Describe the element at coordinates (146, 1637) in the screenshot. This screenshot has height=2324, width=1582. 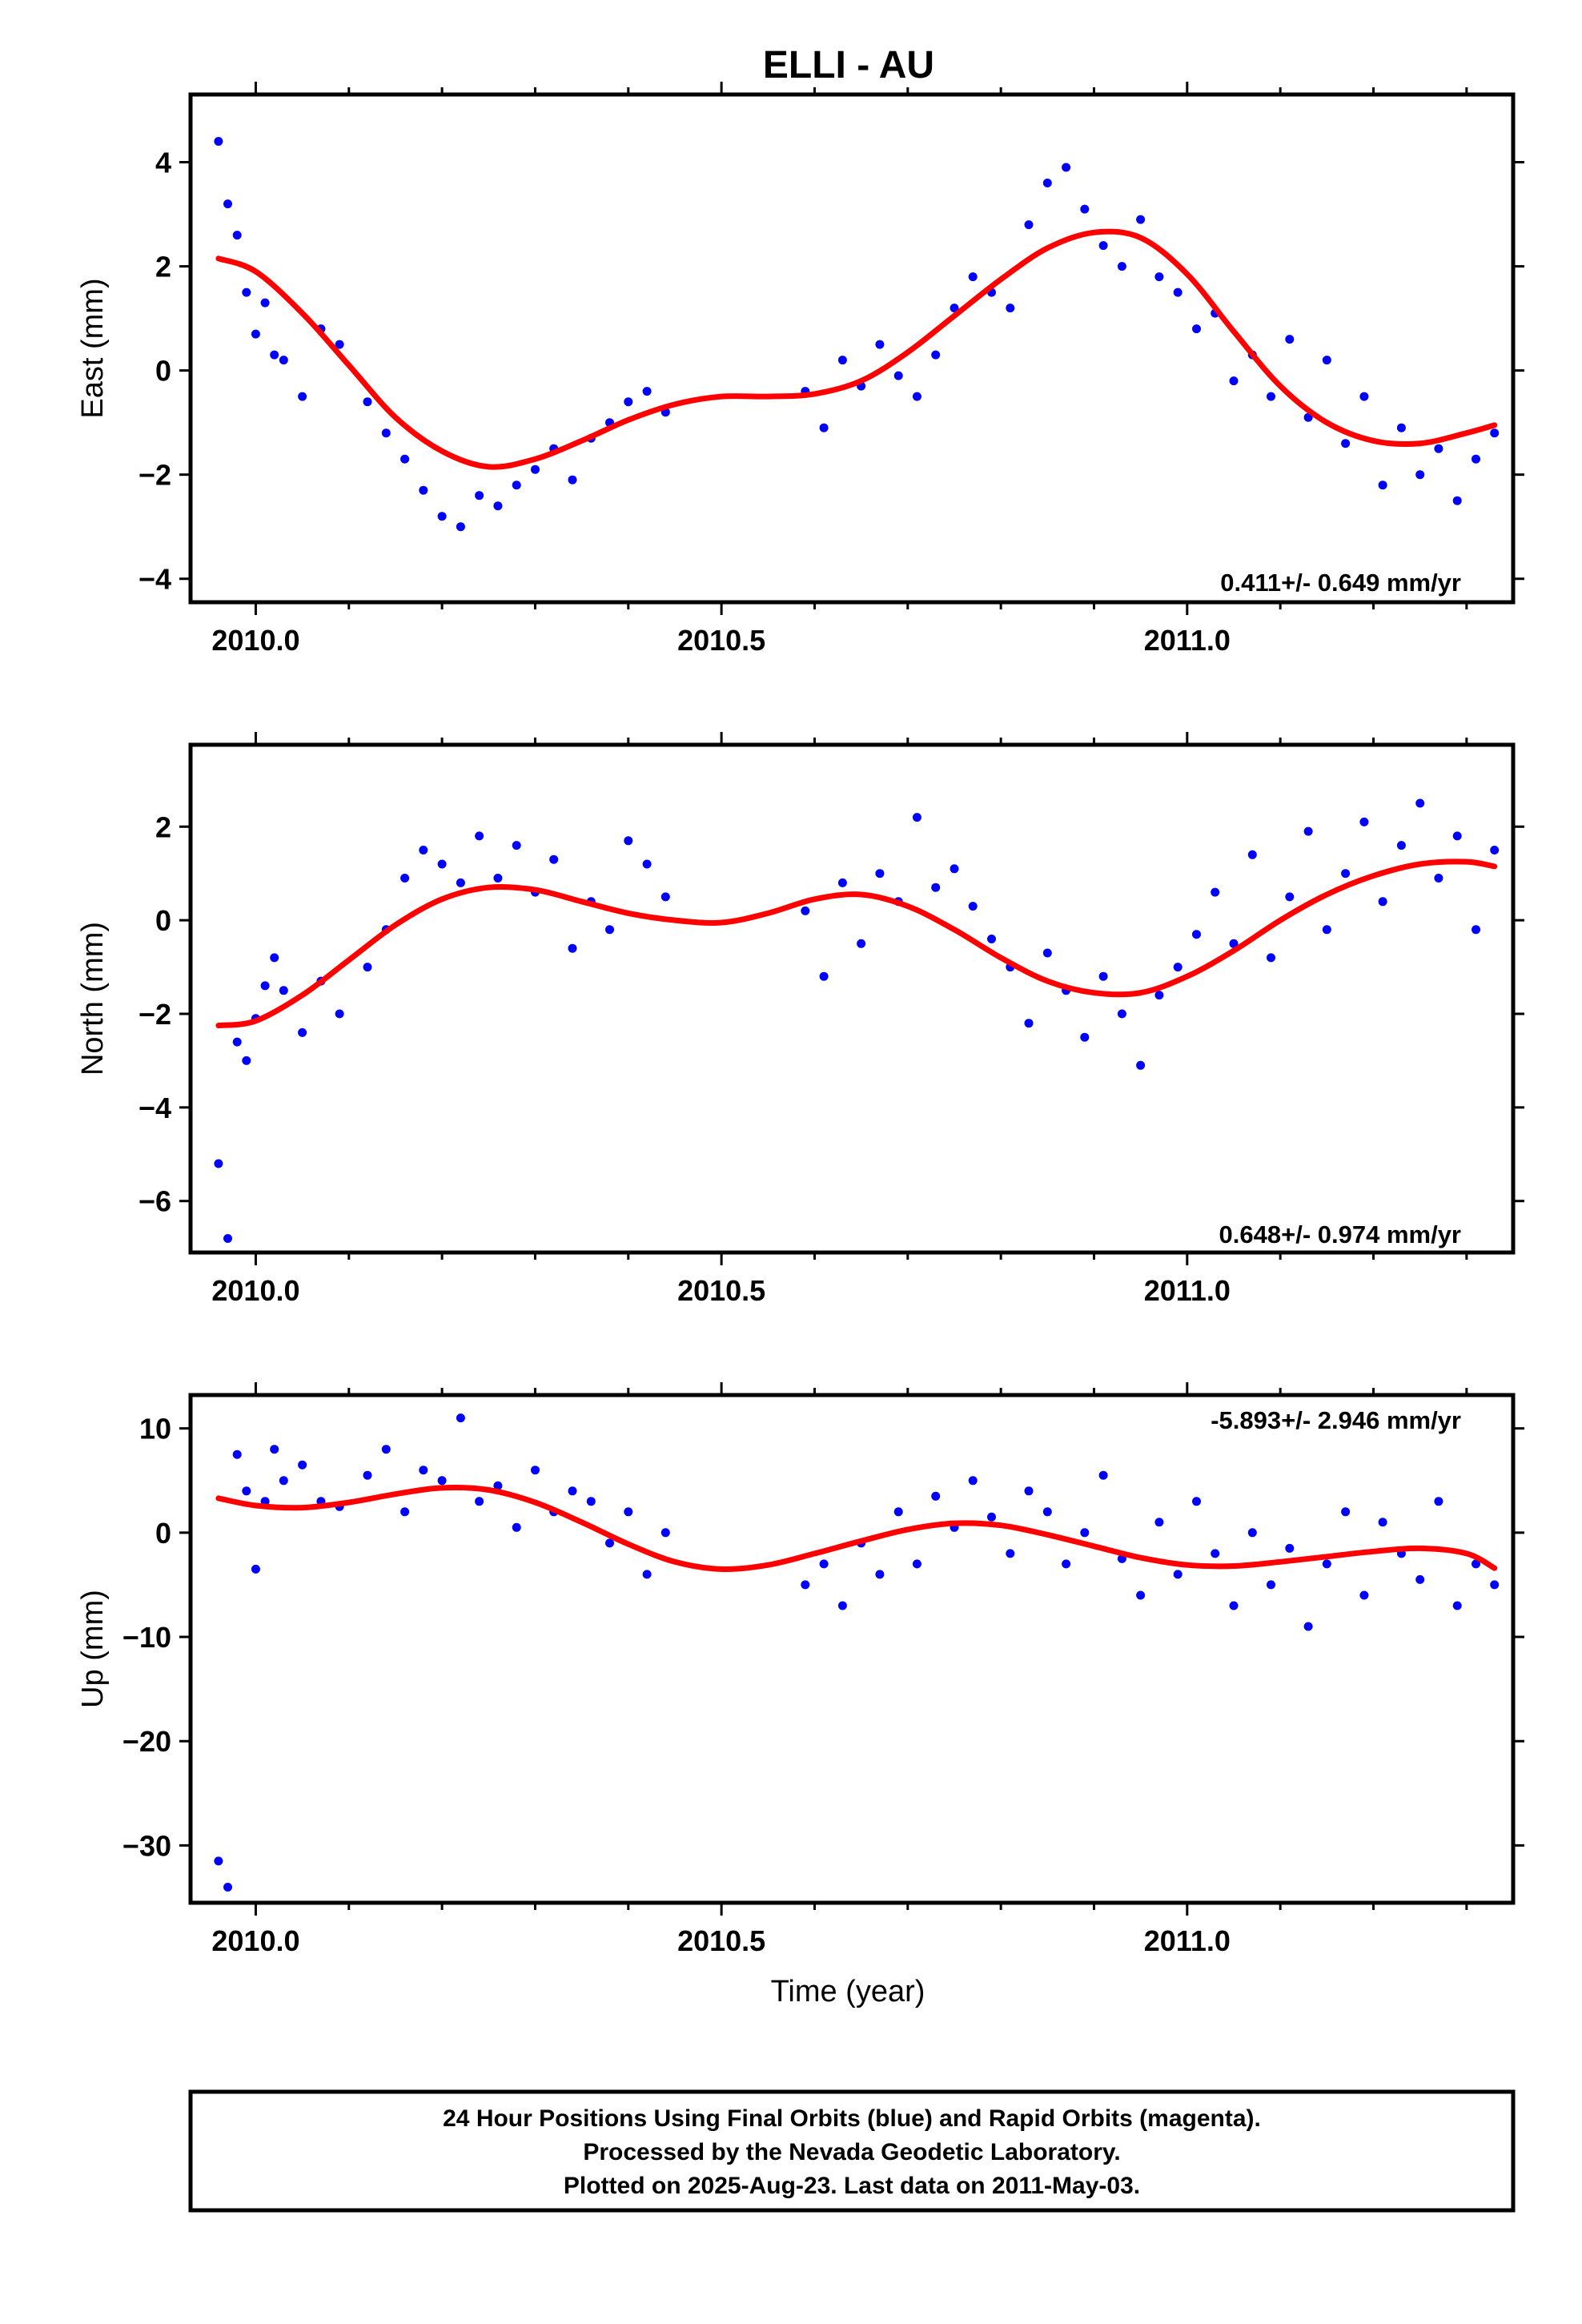
I see `y-tick-label: −10` at that location.